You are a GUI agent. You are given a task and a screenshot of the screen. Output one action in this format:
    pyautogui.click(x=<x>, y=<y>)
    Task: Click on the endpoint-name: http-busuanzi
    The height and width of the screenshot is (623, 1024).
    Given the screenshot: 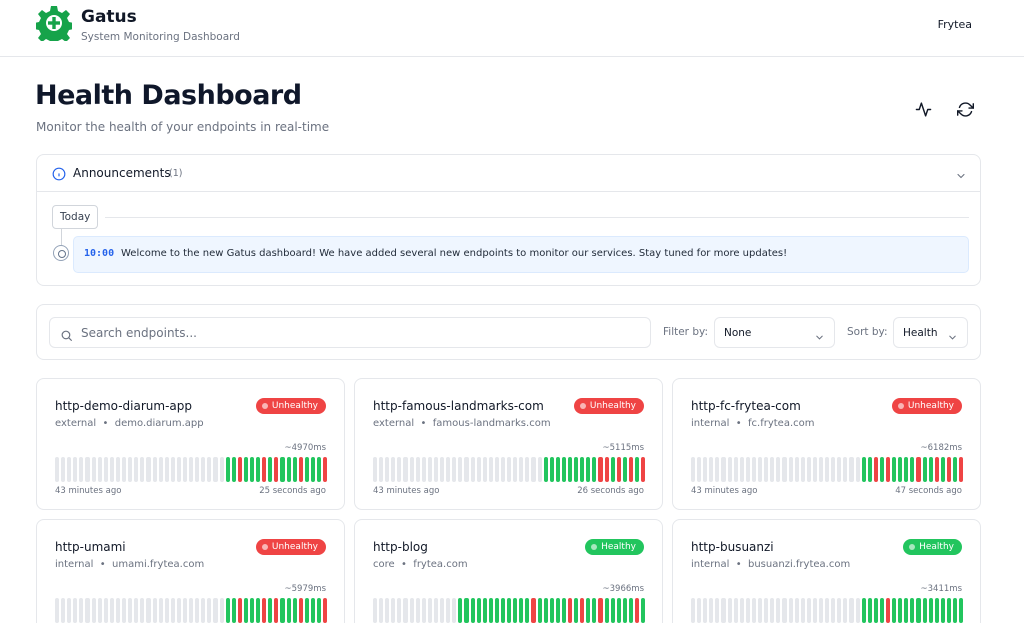 What is the action you would take?
    pyautogui.click(x=732, y=547)
    